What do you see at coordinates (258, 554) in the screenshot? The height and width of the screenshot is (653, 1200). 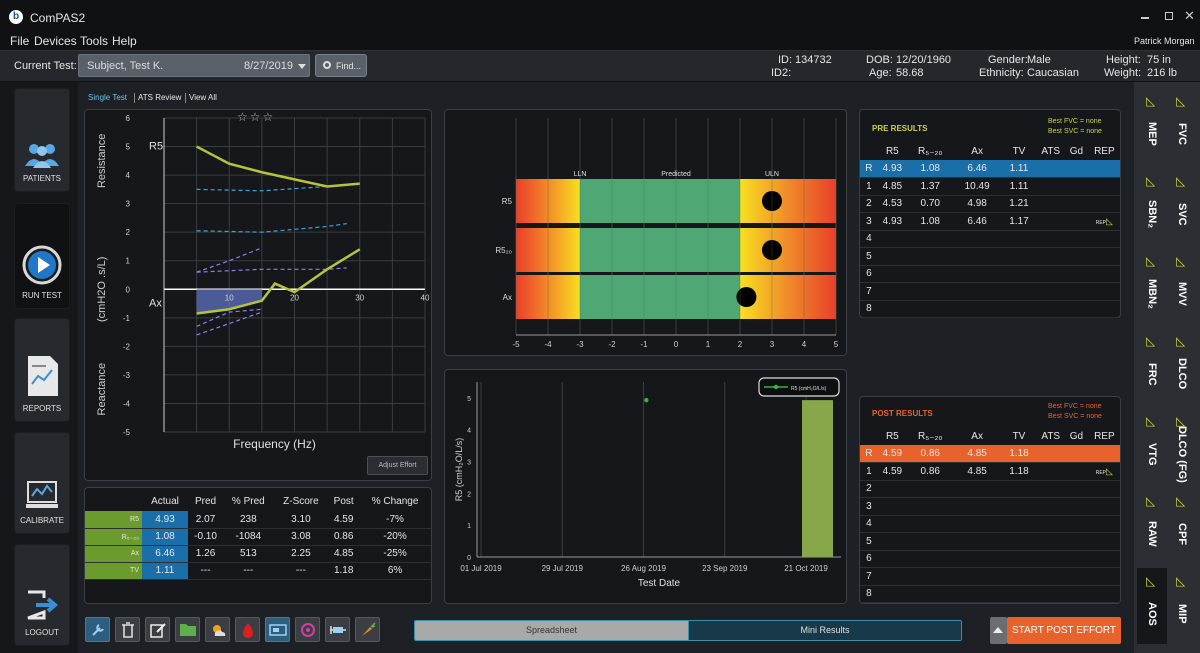 I see `stats-row: Ax 6.46 1.26 513 2.25 4.85 -25%` at bounding box center [258, 554].